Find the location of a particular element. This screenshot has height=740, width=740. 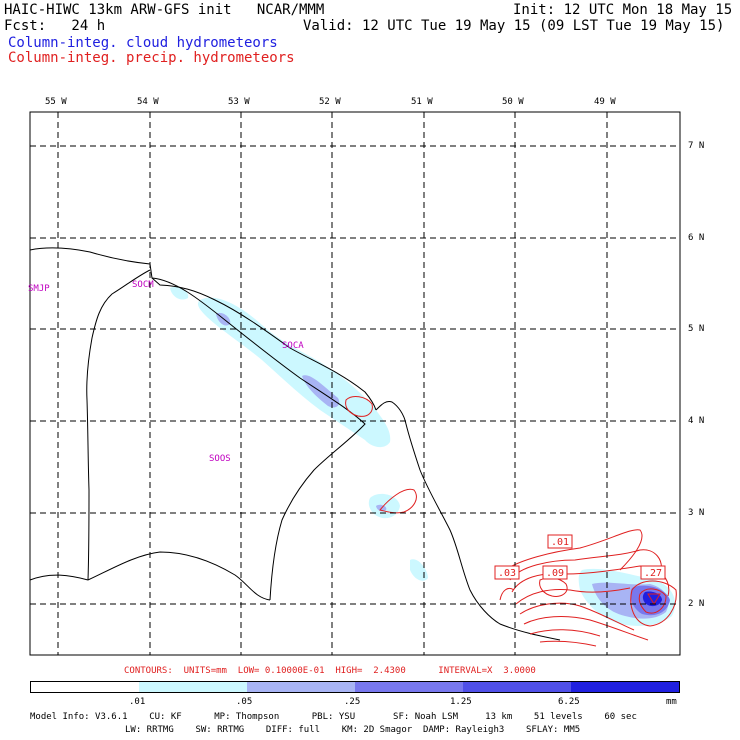

station-label: SOCA is located at coordinates (293, 346).